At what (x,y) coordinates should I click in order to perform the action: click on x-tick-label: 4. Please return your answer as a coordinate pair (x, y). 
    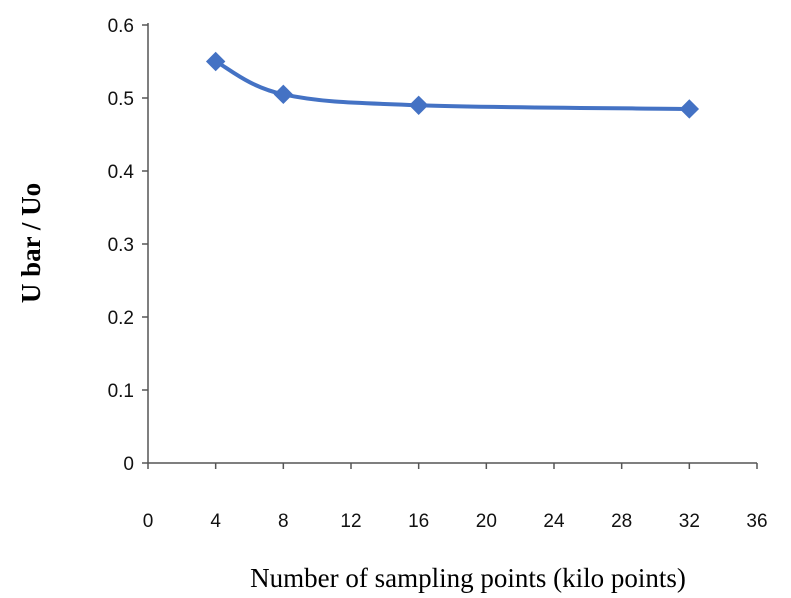
    Looking at the image, I should click on (215, 521).